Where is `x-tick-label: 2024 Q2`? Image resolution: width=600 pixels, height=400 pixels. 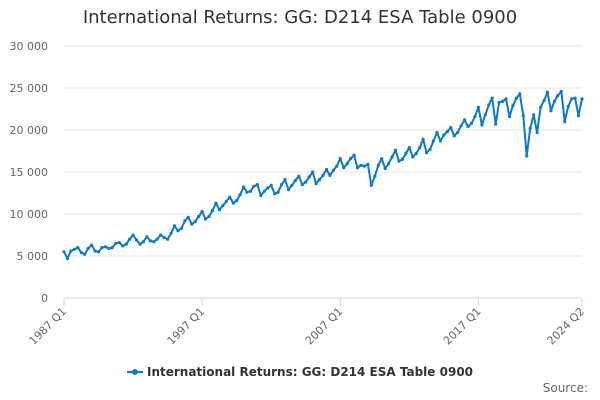 x-tick-label: 2024 Q2 is located at coordinates (566, 326).